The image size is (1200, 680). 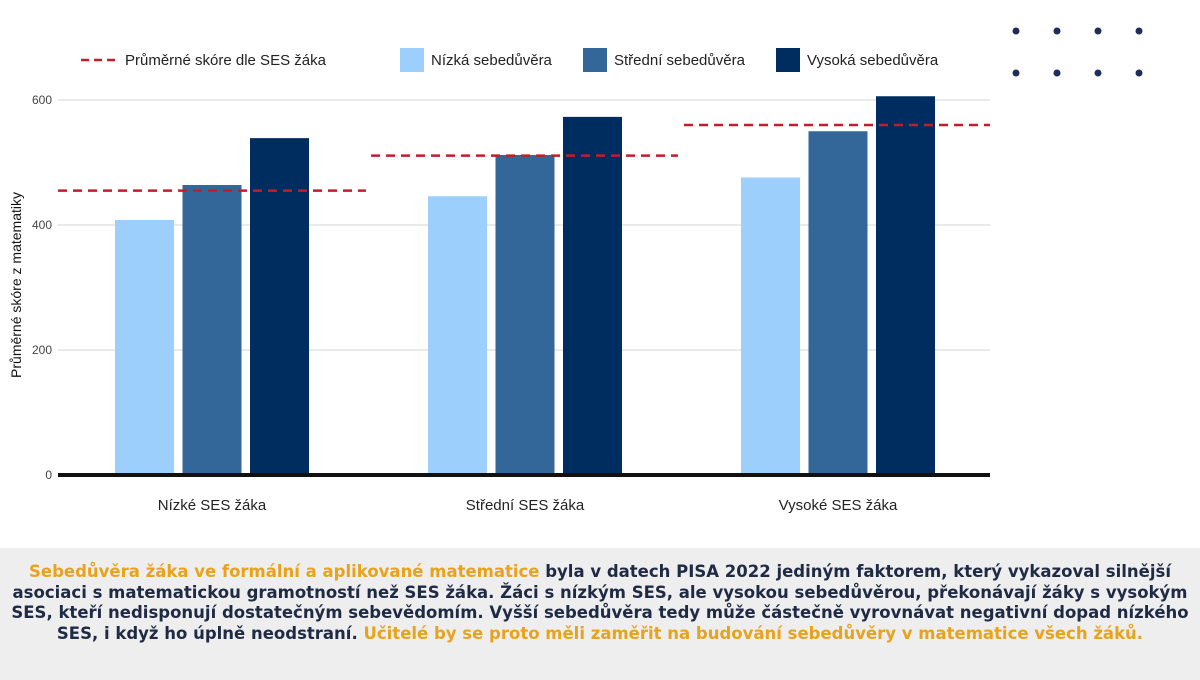 What do you see at coordinates (838, 505) in the screenshot?
I see `x-category-label: Vysoké SES žáka` at bounding box center [838, 505].